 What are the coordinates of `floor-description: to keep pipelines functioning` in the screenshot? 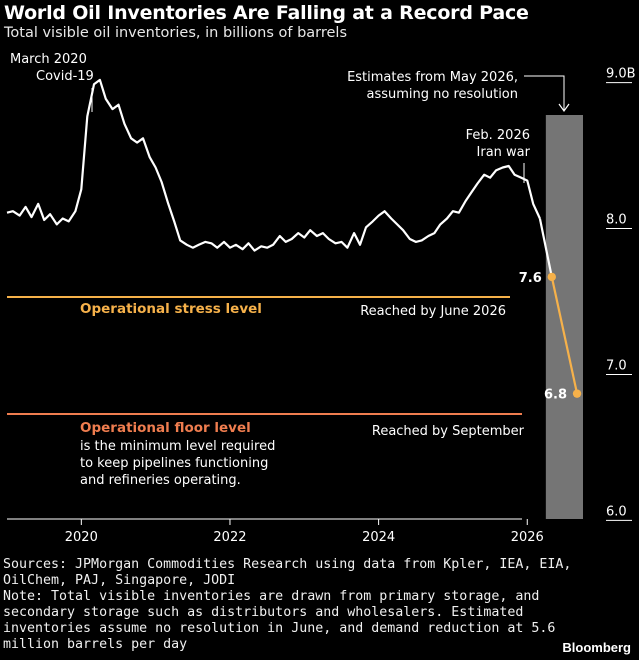 It's located at (174, 463).